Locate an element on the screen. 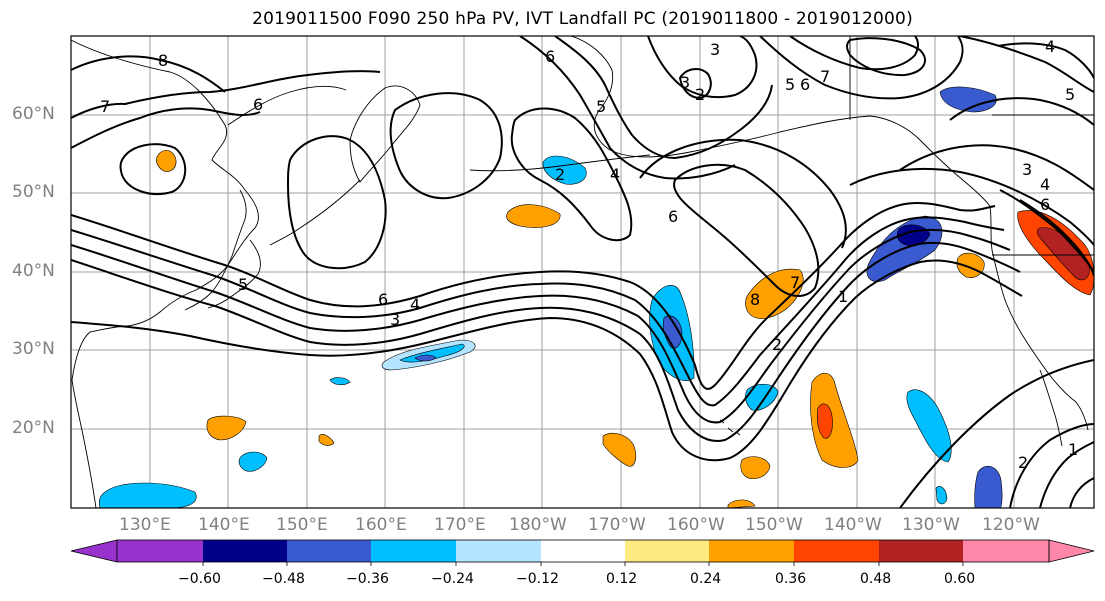  lon-label: 120°W is located at coordinates (1011, 525).